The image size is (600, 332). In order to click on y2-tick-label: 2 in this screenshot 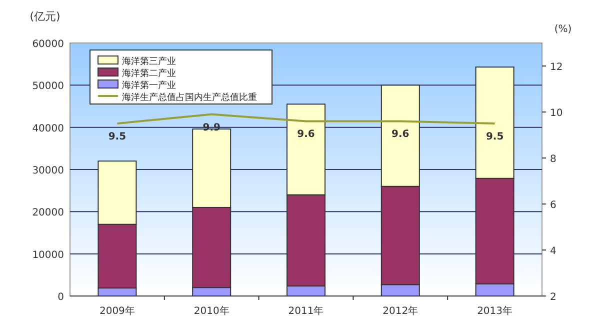, I will do `click(553, 297)`.